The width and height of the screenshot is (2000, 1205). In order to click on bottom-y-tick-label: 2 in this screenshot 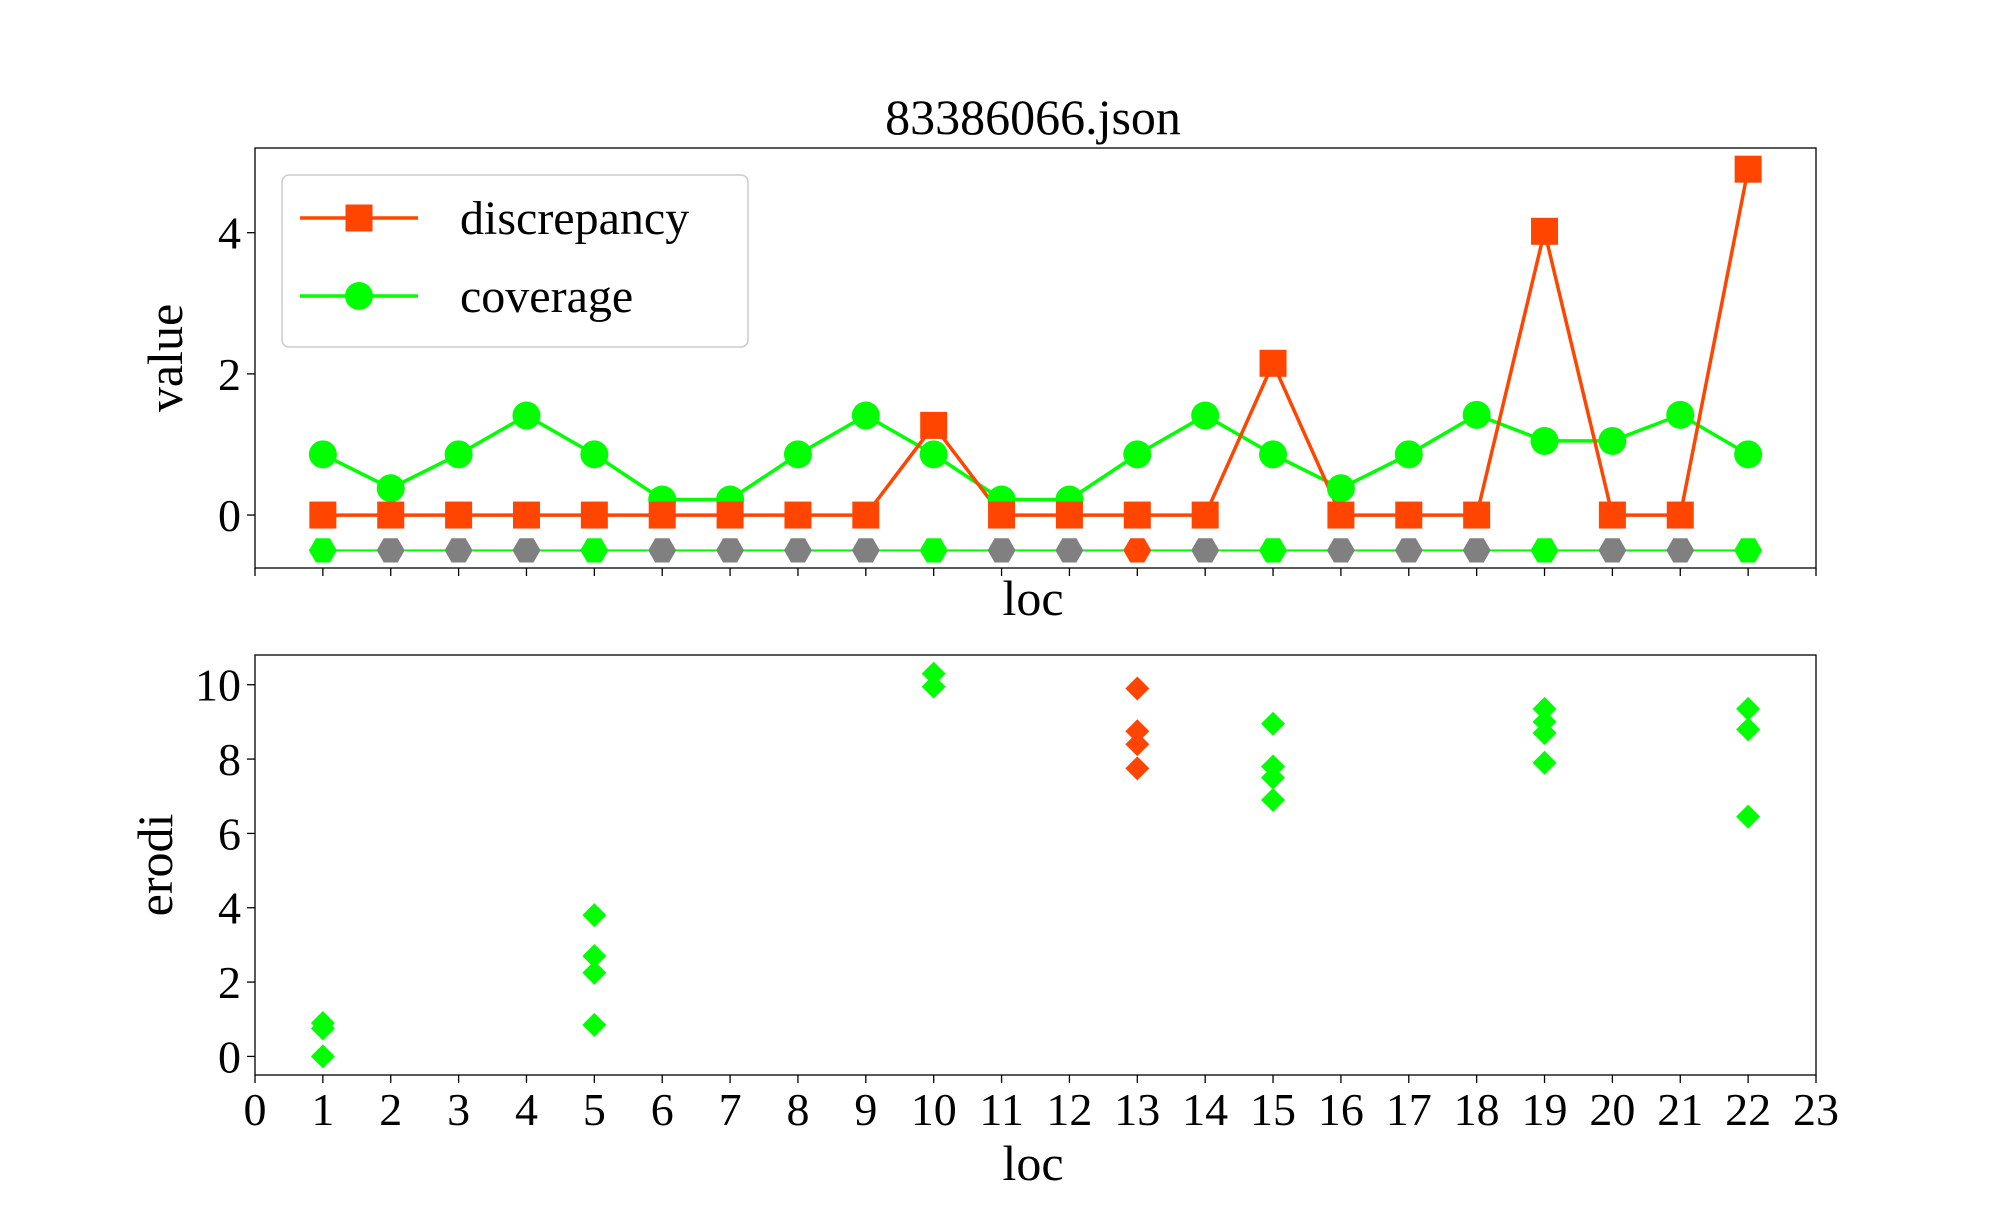, I will do `click(229, 982)`.